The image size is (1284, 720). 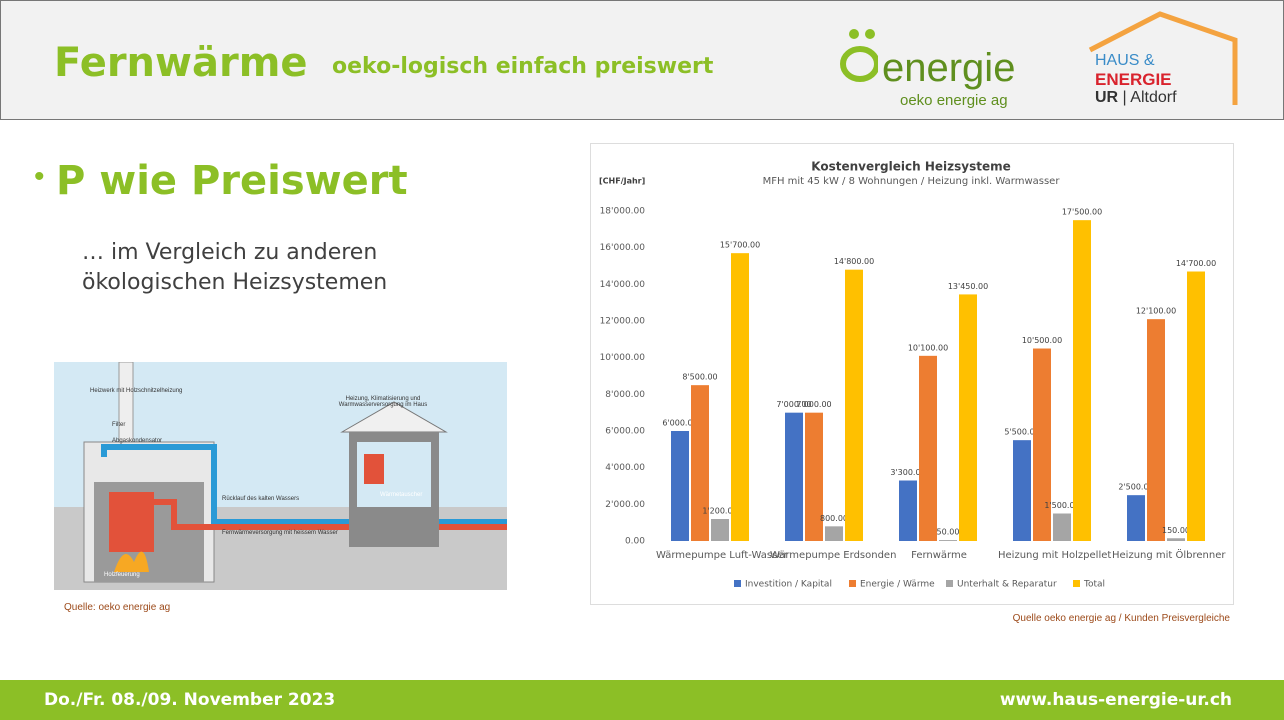 What do you see at coordinates (235, 282) in the screenshot?
I see `body-text: ökologischen Heizsystemen` at bounding box center [235, 282].